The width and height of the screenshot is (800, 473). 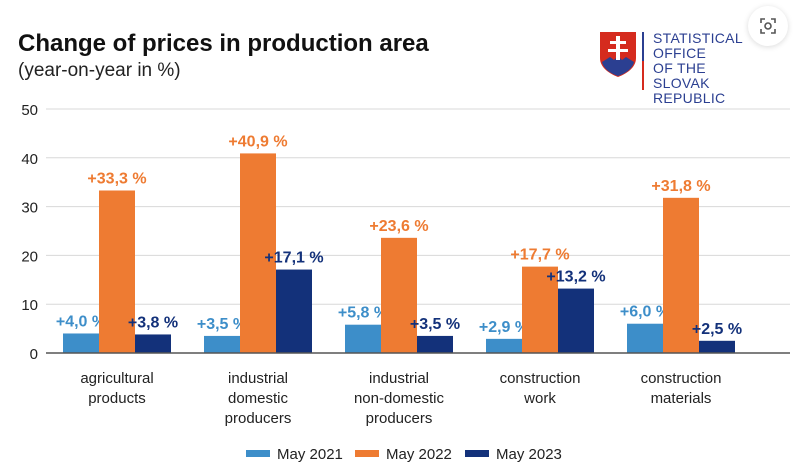 I want to click on x-category-label: agricultural, so click(x=116, y=378).